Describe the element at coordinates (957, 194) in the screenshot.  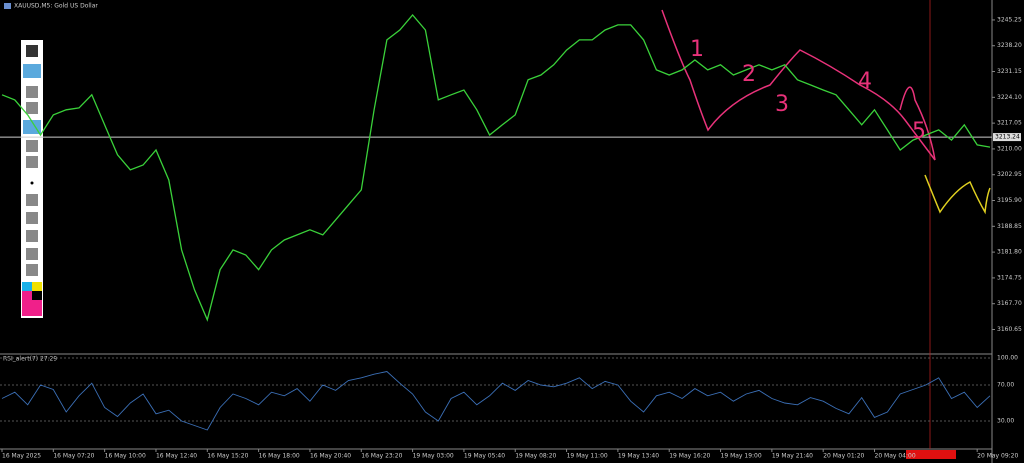
I see `hand-drawing` at that location.